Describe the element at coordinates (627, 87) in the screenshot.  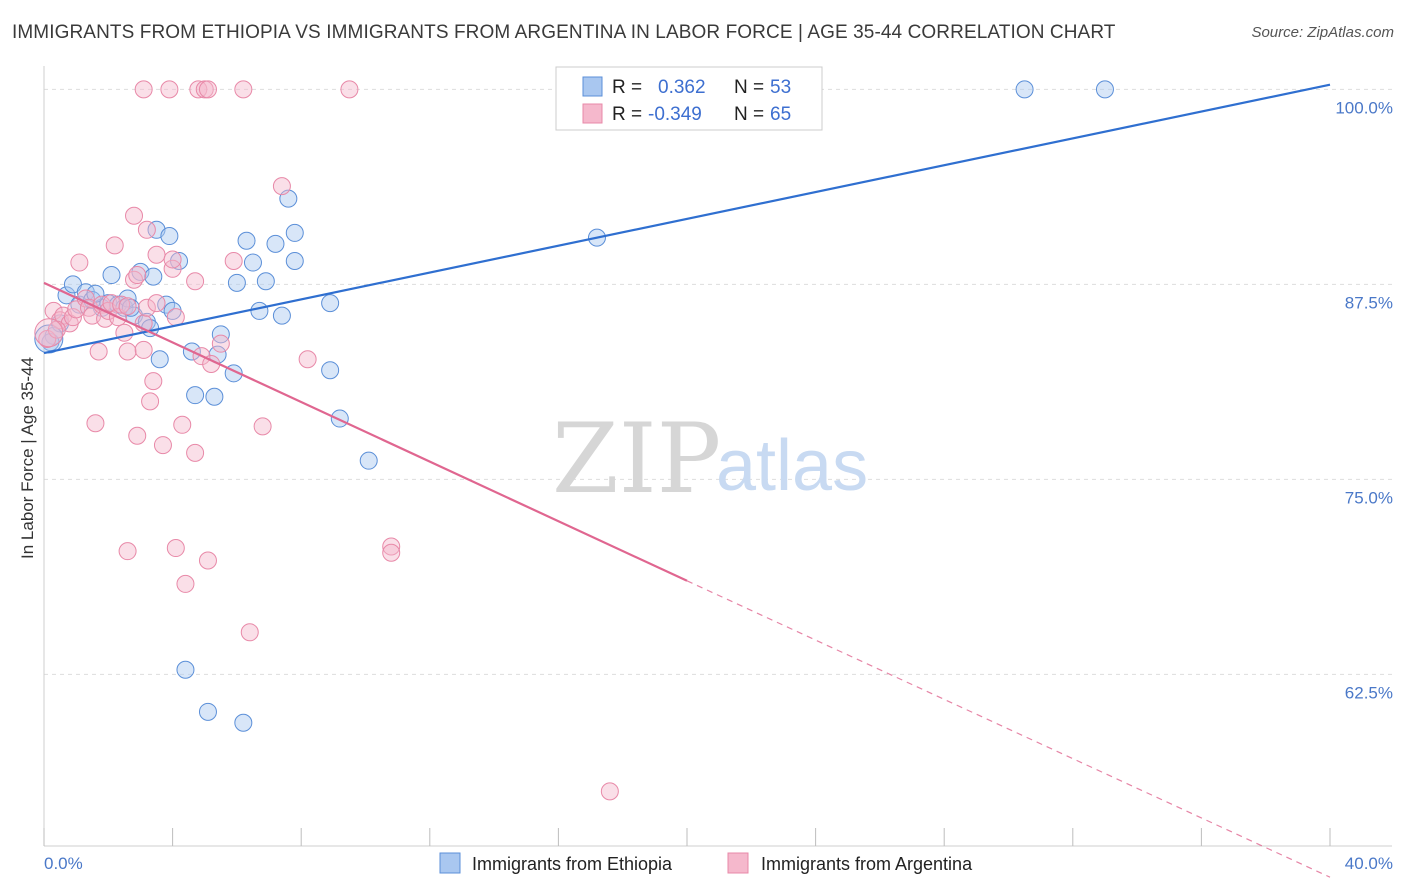
I see `legend-r-label-ethiopia: R =` at that location.